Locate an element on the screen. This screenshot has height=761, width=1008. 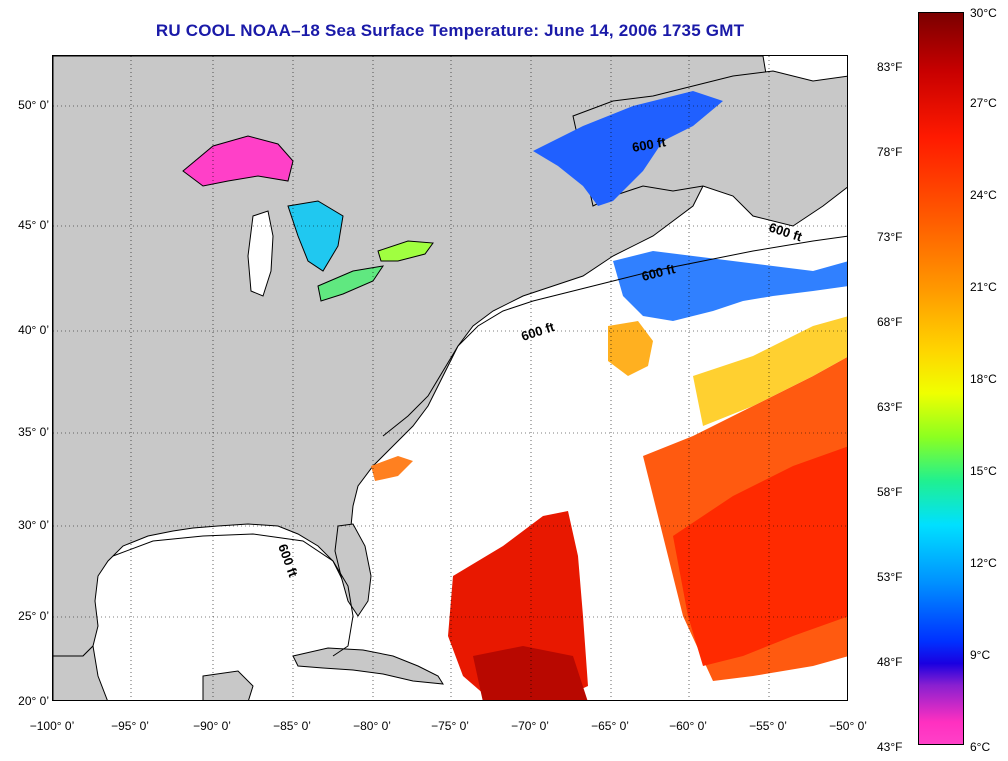
lake-superior is located at coordinates (238, 161).